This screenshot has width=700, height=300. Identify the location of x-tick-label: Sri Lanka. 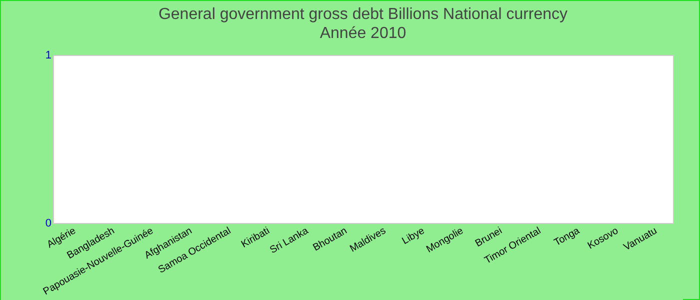
(289, 240).